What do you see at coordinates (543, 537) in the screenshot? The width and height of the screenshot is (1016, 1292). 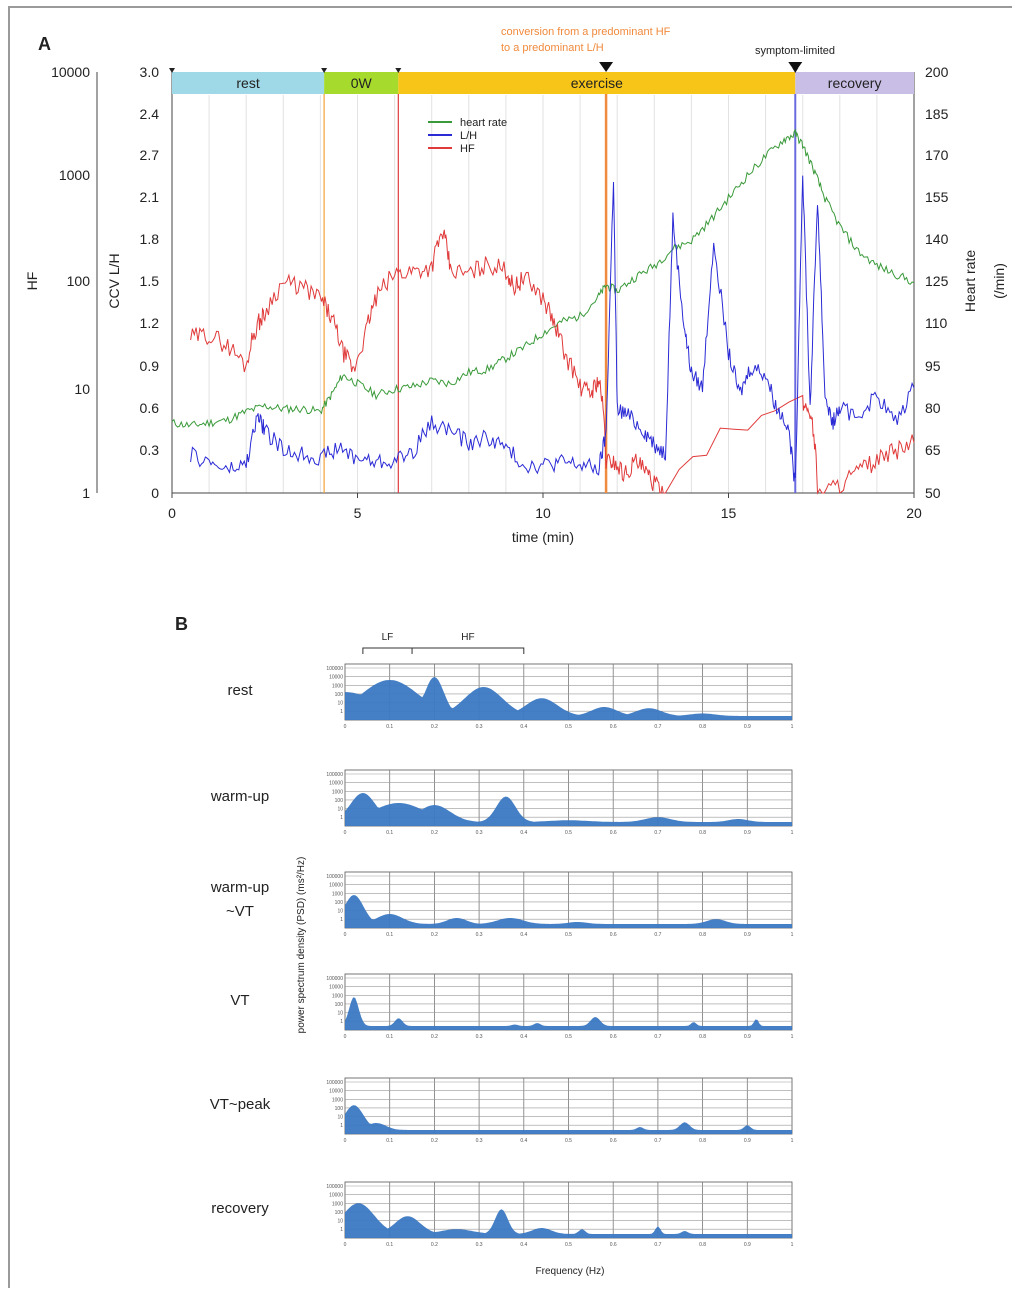 I see `x-axis-title: time (min)` at bounding box center [543, 537].